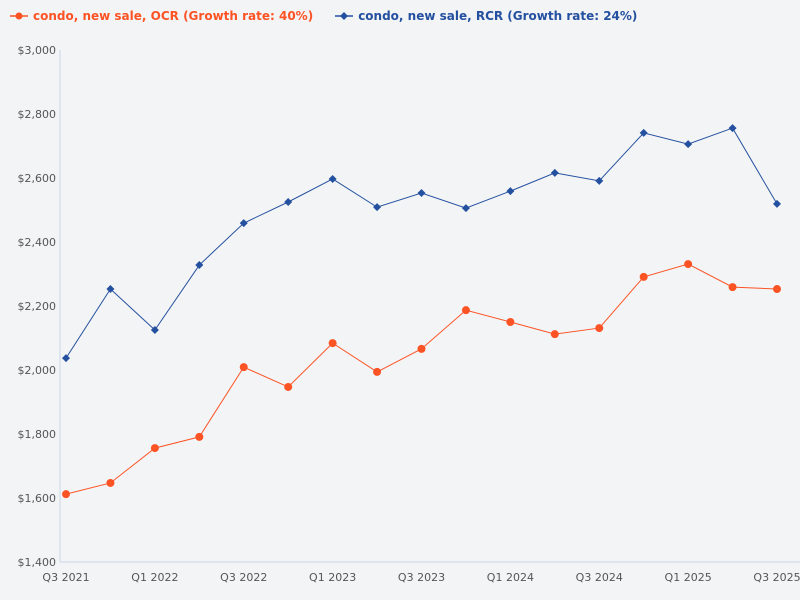 This screenshot has height=600, width=800. What do you see at coordinates (37, 370) in the screenshot?
I see `y-tick-label: $2,000` at bounding box center [37, 370].